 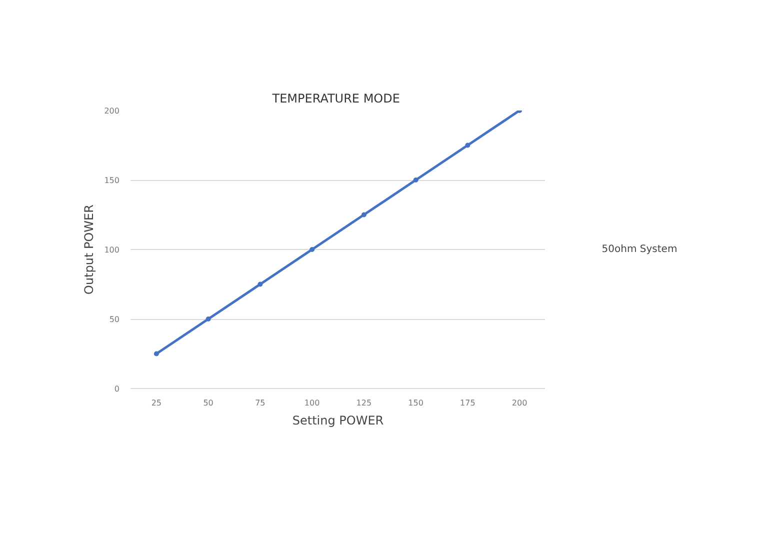 What do you see at coordinates (364, 403) in the screenshot?
I see `x-tick-label: 125` at bounding box center [364, 403].